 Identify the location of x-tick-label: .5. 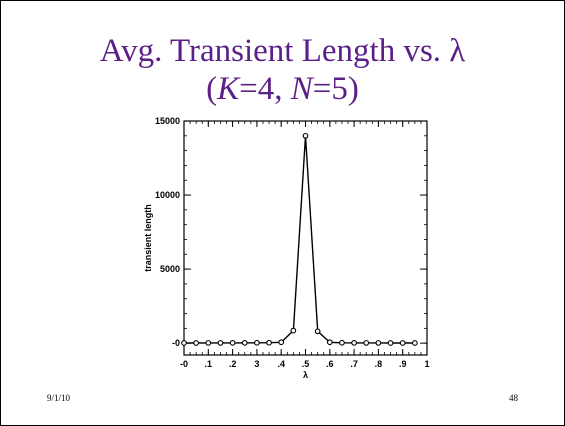
(306, 364).